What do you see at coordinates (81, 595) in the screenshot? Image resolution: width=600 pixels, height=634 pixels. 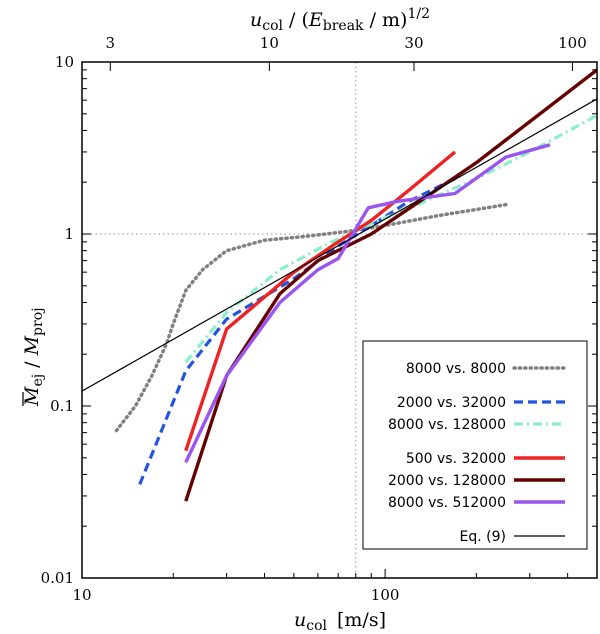 I see `x-tick-label: 10` at bounding box center [81, 595].